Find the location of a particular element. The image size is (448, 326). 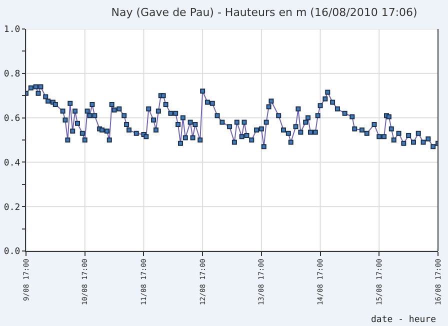

y-tick-label: 0.6 is located at coordinates (12, 119).